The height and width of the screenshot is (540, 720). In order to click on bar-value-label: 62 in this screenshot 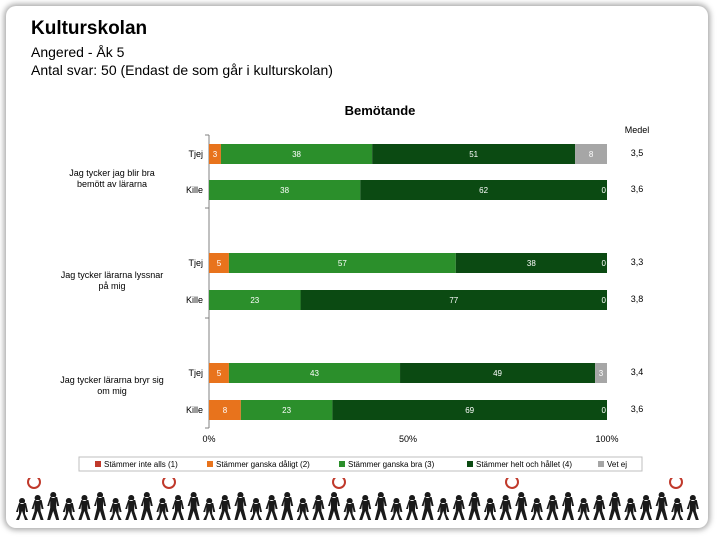, I will do `click(483, 190)`.